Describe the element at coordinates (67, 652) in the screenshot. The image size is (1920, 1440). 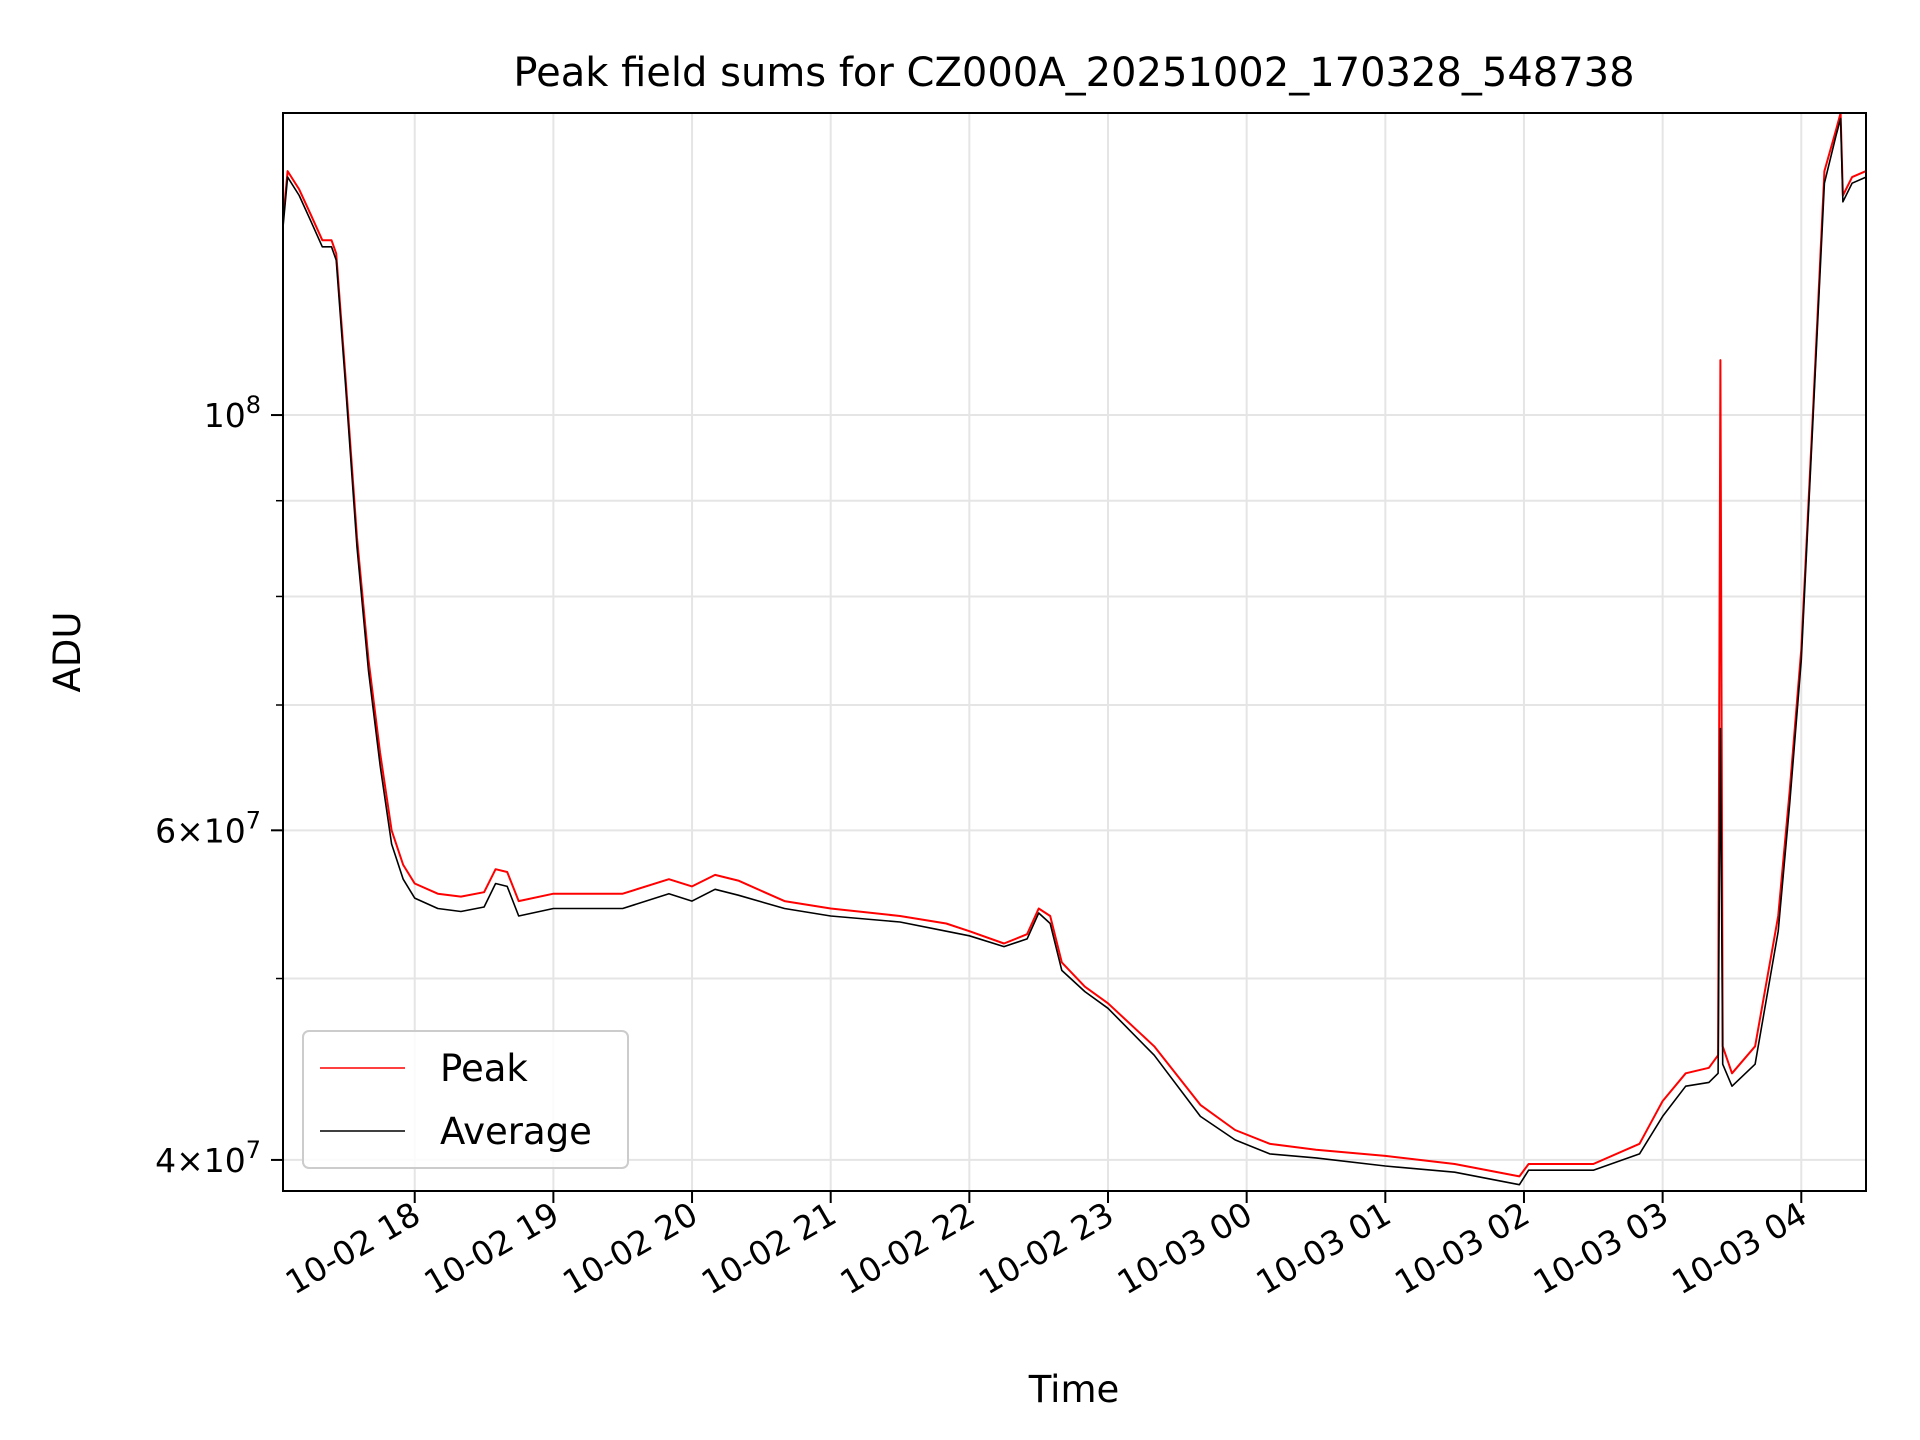
I see `y-axis-label: ADU` at that location.